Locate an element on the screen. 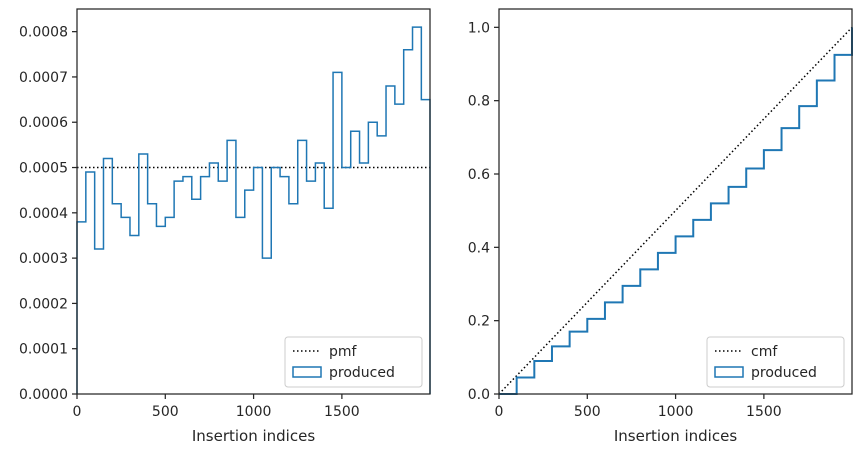 This screenshot has width=861, height=453. y-tick-label: 0.0008 is located at coordinates (43, 33).